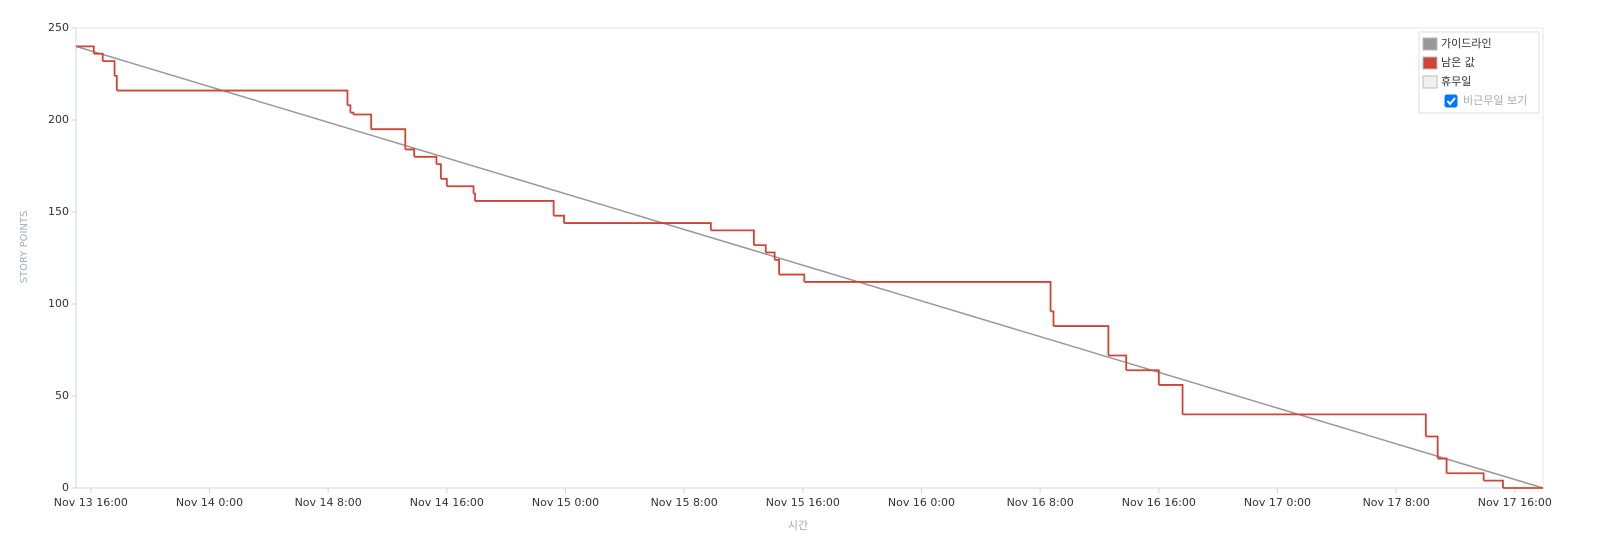  I want to click on y-tick-label: 0, so click(65, 487).